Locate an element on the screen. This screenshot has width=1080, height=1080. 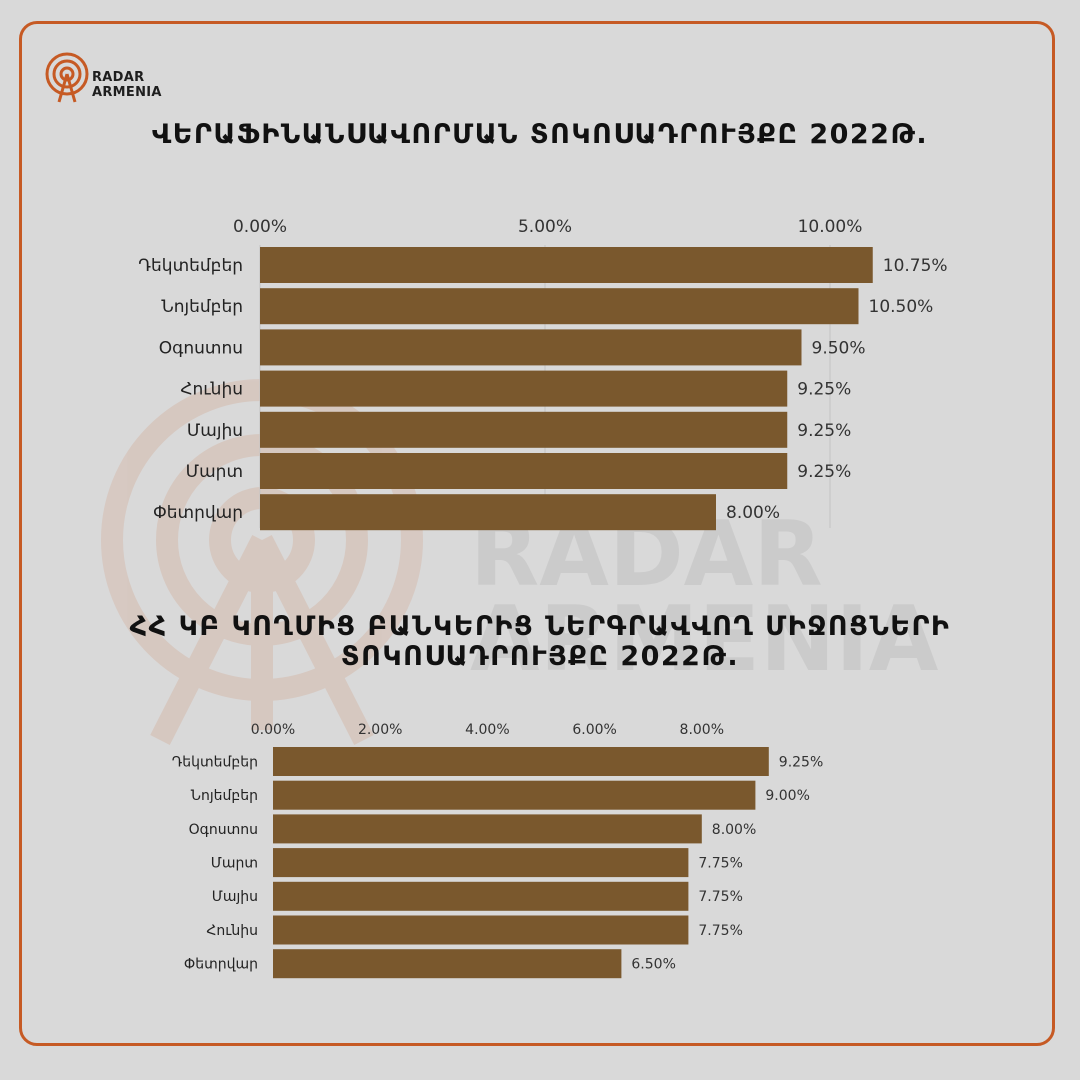
brand-name-line1: RADAR is located at coordinates (118, 77).